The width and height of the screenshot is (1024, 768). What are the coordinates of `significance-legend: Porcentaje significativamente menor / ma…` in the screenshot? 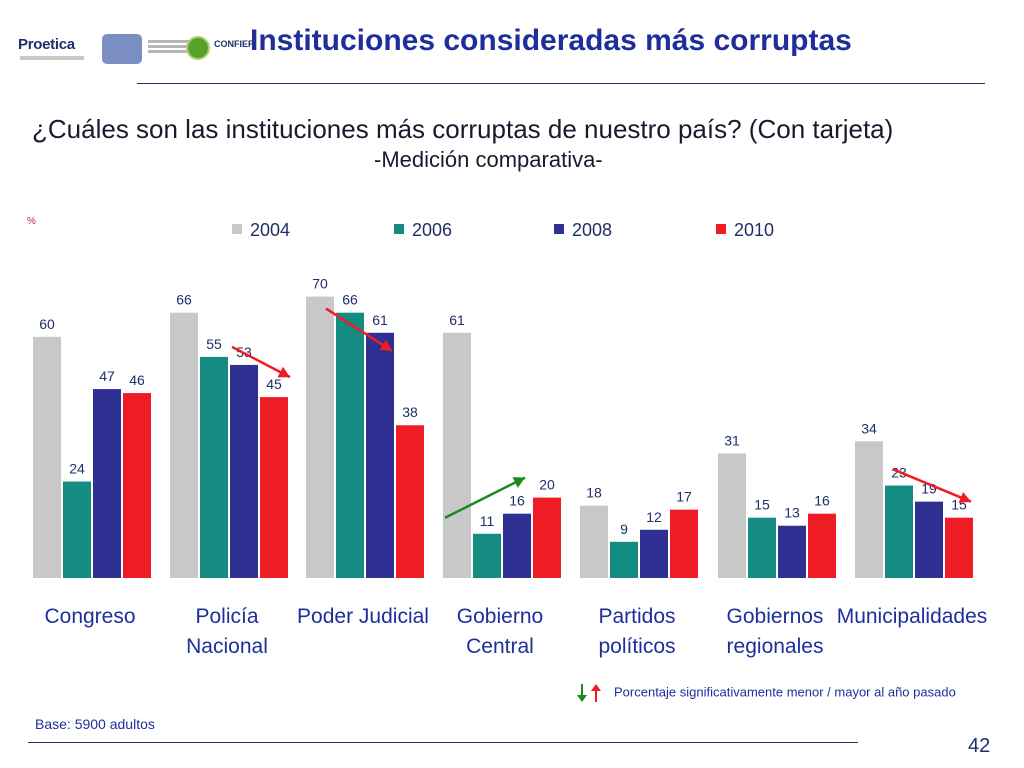 It's located at (766, 693).